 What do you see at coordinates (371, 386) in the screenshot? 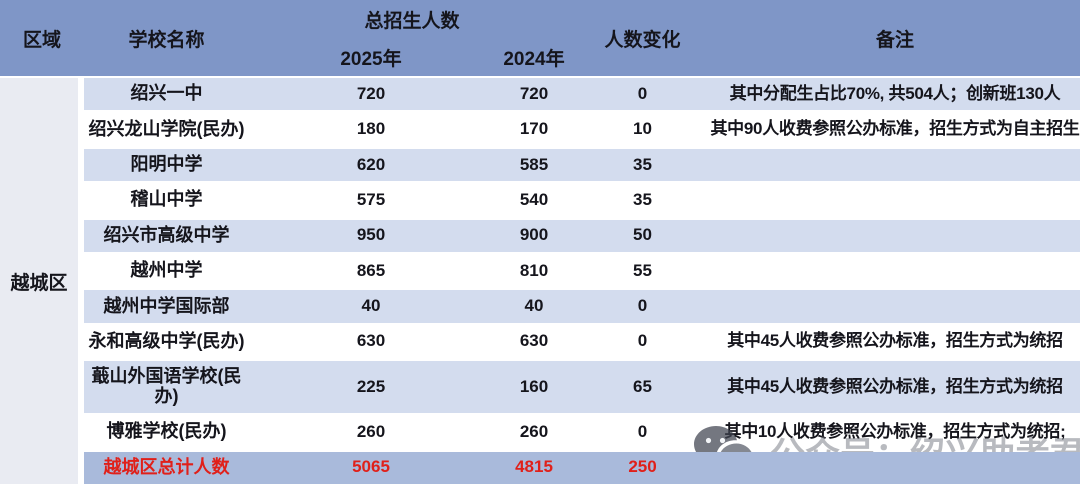
I see `enrollment-2025-cell: 225` at bounding box center [371, 386].